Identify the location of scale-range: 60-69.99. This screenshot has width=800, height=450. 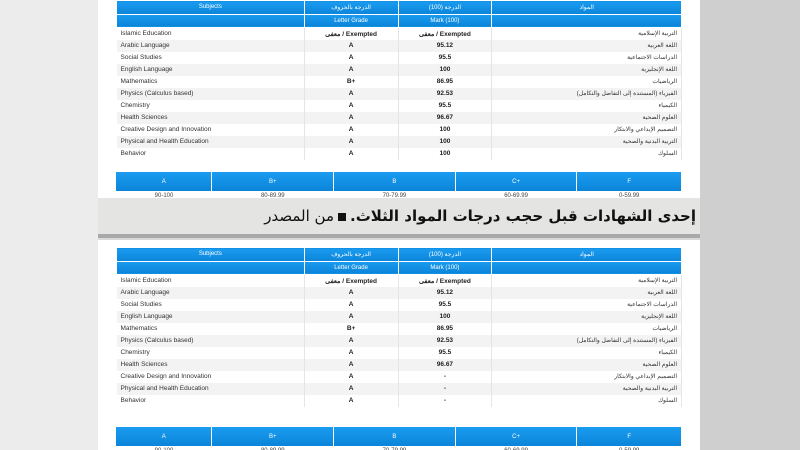
(516, 448).